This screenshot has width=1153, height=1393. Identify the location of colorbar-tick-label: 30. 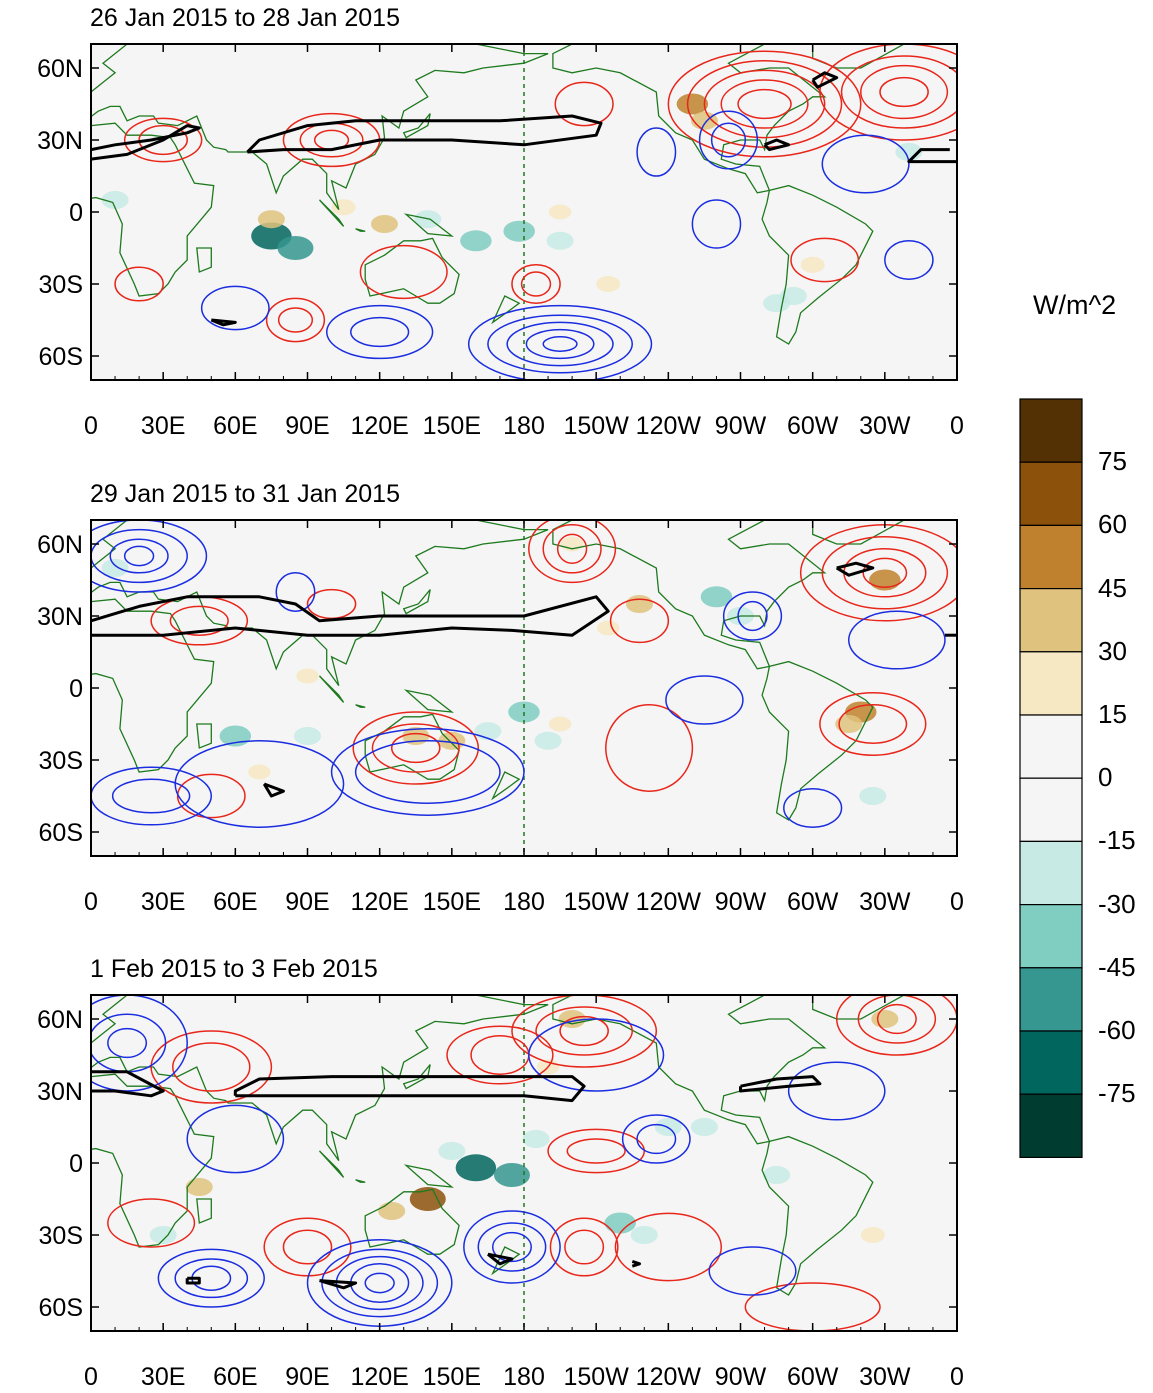
(1112, 650).